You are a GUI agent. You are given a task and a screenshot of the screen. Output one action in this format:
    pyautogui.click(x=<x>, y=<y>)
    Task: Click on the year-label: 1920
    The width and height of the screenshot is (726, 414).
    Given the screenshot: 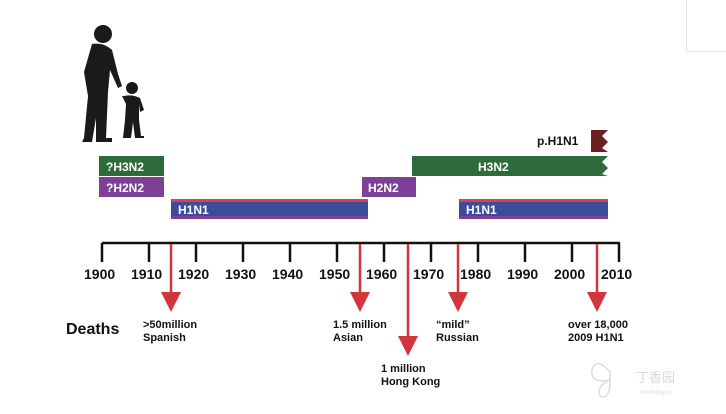 What is the action you would take?
    pyautogui.click(x=193, y=274)
    